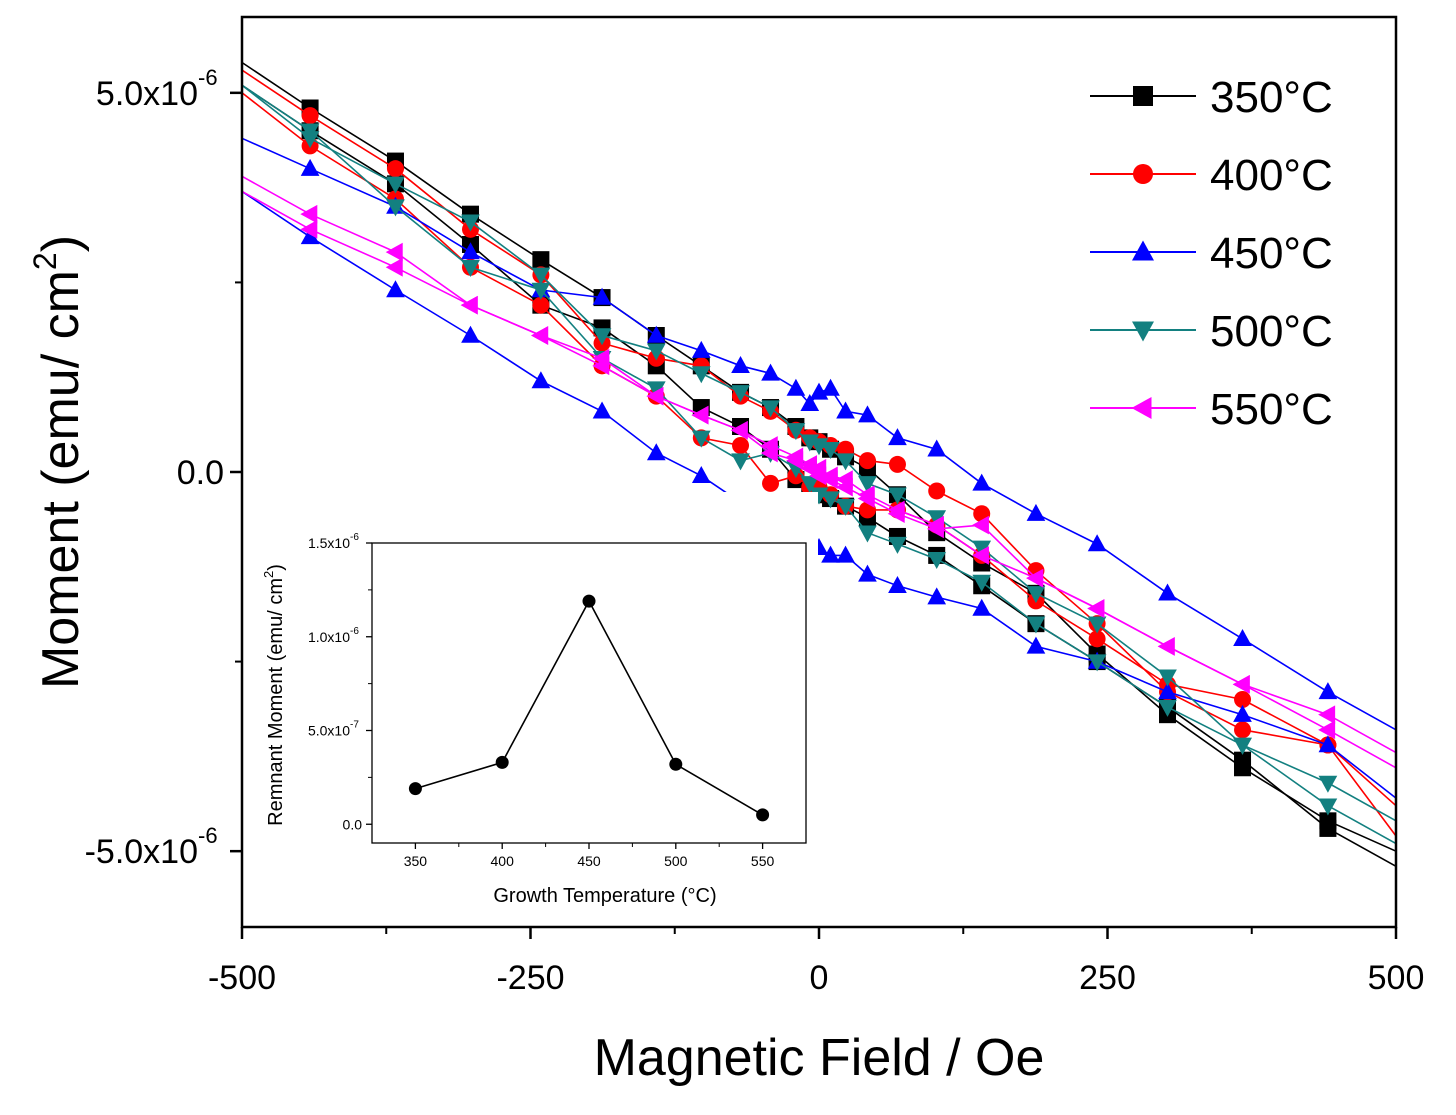 This screenshot has height=1115, width=1456. What do you see at coordinates (1271, 175) in the screenshot?
I see `legend-label: 400°C` at bounding box center [1271, 175].